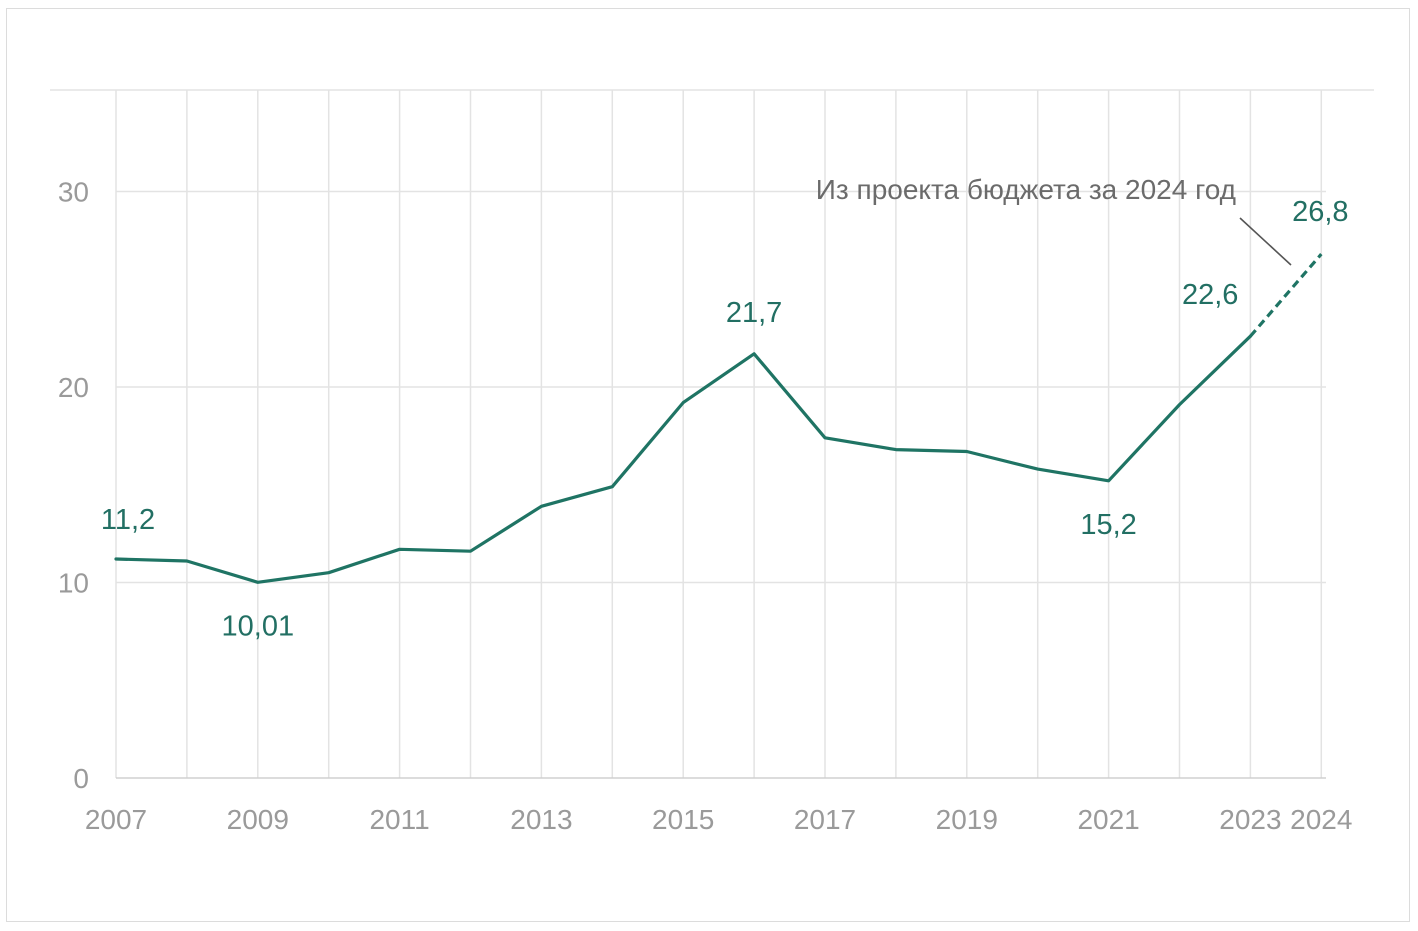 This screenshot has height=931, width=1418. I want to click on data-label-2021: 15,2, so click(1108, 525).